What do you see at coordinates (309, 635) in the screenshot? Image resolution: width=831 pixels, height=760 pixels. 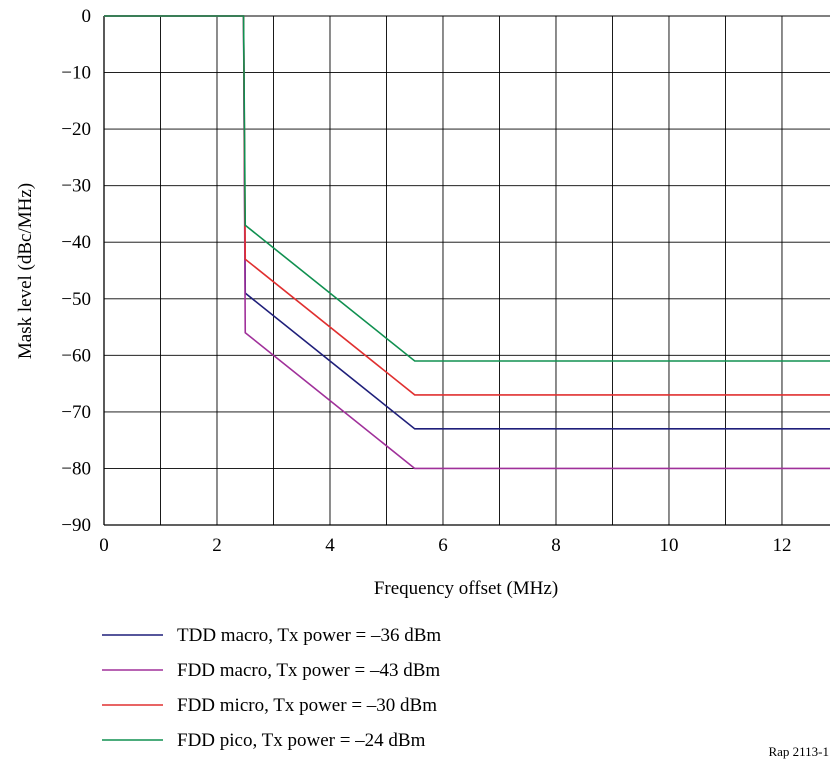 I see `legend-label: TDD macro, Tx power = –36 dBm` at bounding box center [309, 635].